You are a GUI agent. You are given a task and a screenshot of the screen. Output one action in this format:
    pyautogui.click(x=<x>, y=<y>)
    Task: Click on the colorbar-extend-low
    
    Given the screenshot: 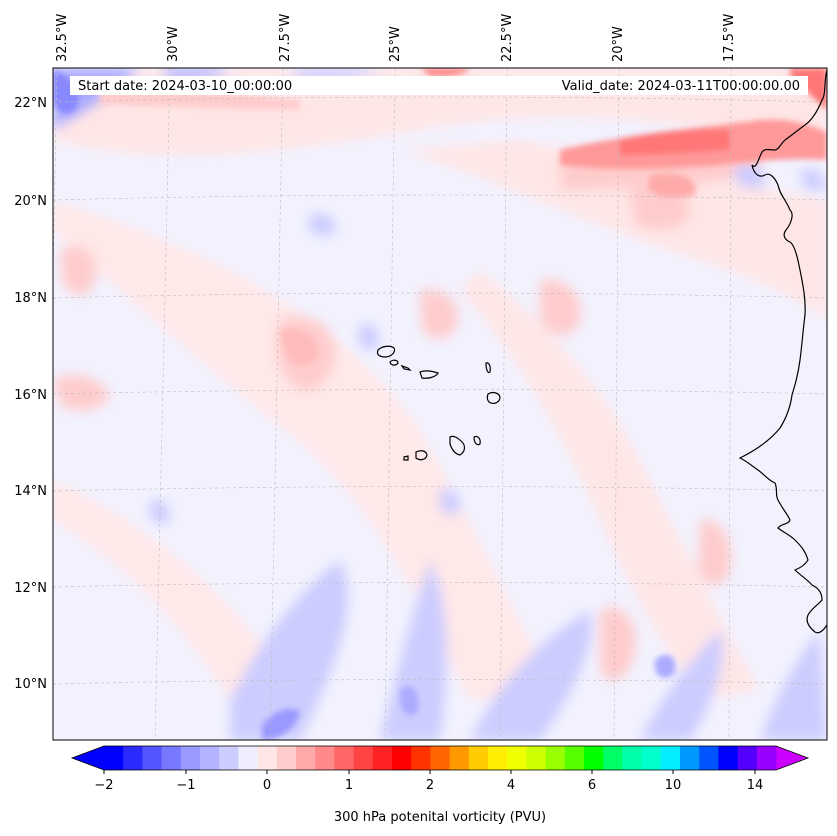 What is the action you would take?
    pyautogui.click(x=88, y=758)
    